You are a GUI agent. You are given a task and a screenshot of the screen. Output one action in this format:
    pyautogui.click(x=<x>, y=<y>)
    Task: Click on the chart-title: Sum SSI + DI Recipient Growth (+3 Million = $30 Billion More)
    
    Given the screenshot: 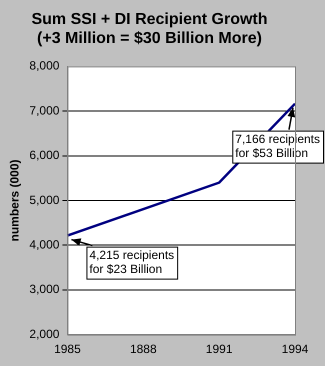 What is the action you would take?
    pyautogui.click(x=149, y=29)
    